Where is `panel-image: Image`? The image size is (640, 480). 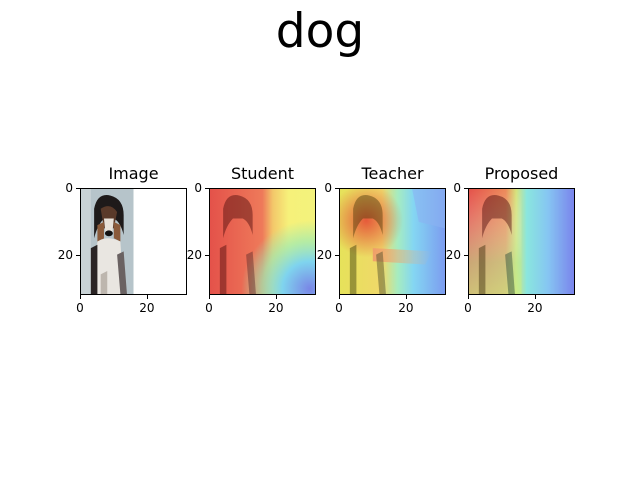
panel-image: Image is located at coordinates (128, 244).